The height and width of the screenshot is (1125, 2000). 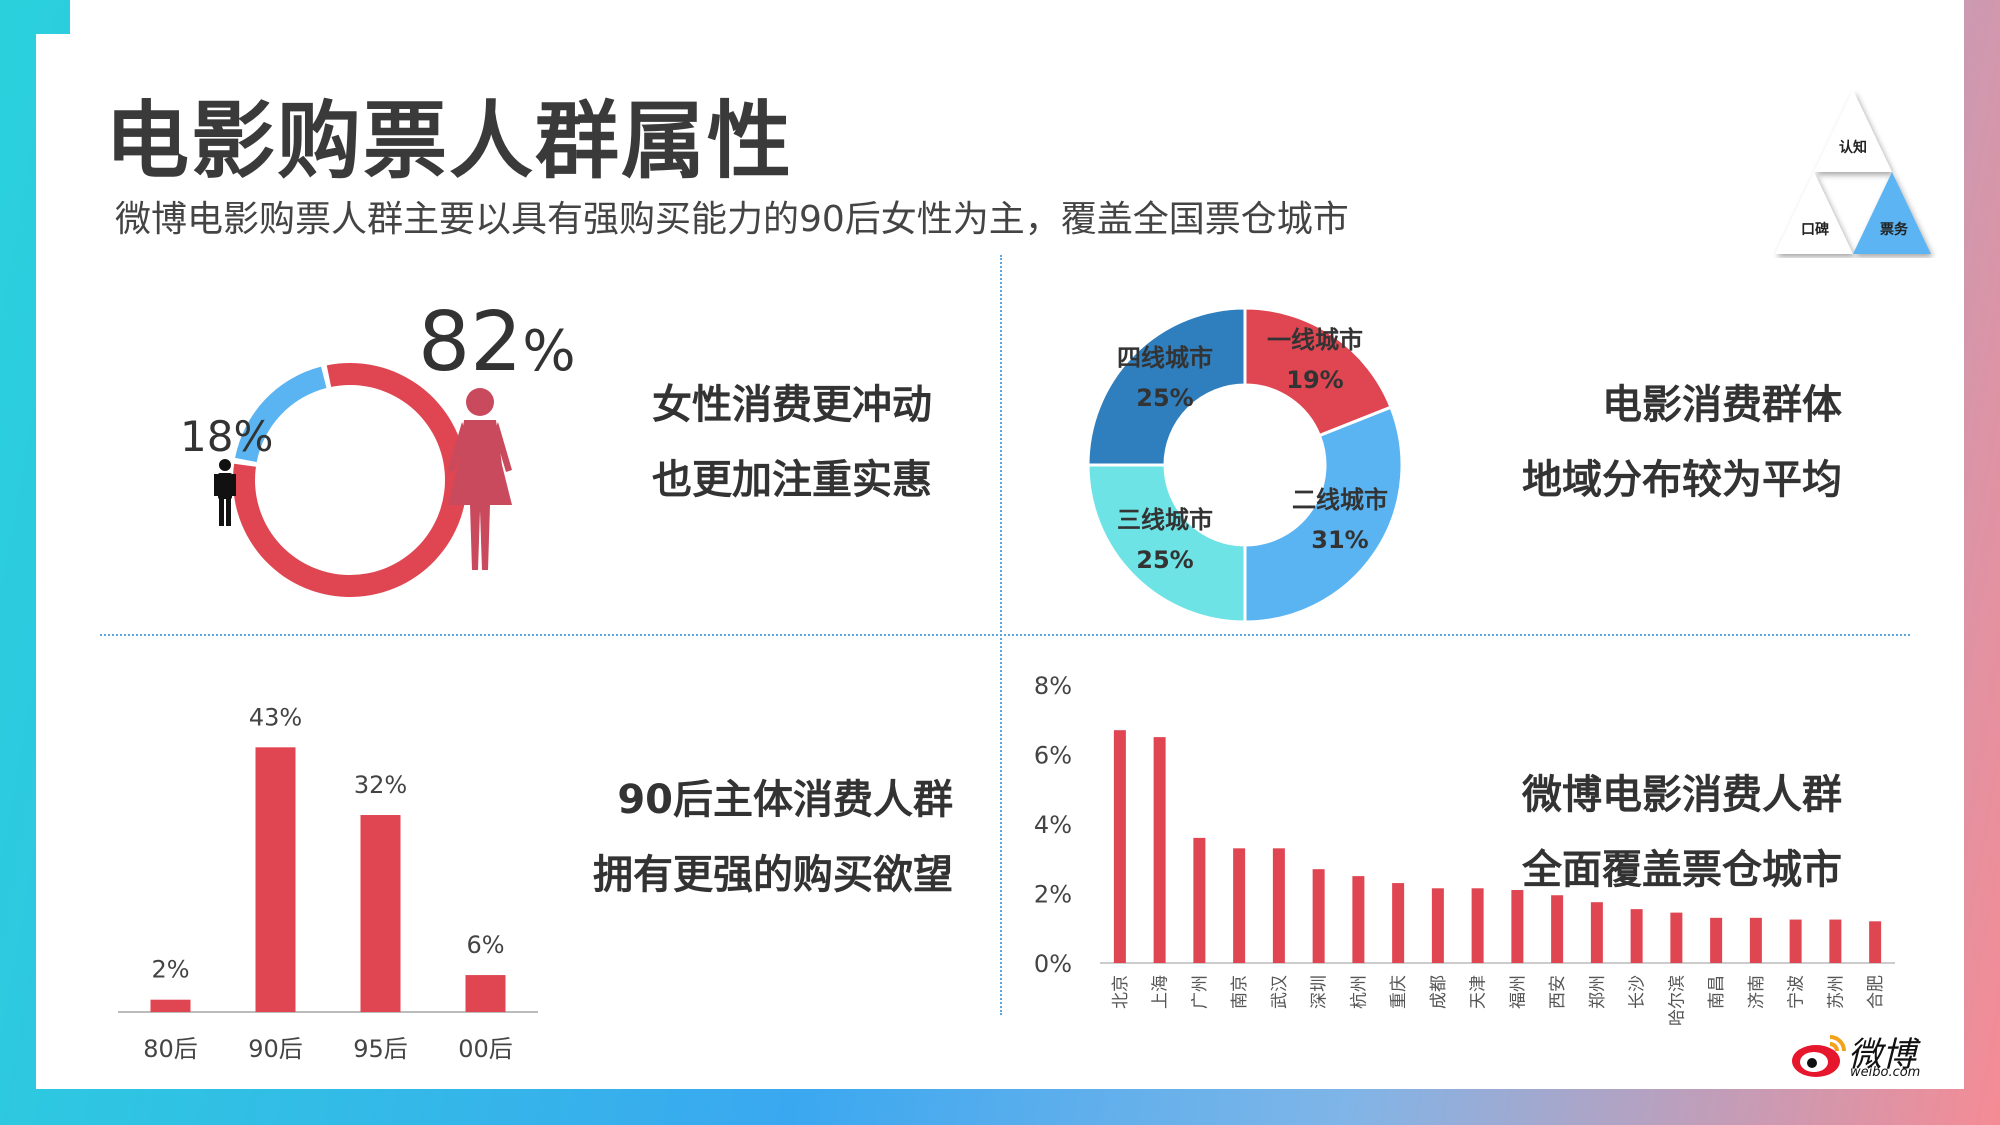 I want to click on weibo-logo: 微博 weibo.com, so click(x=1865, y=1054).